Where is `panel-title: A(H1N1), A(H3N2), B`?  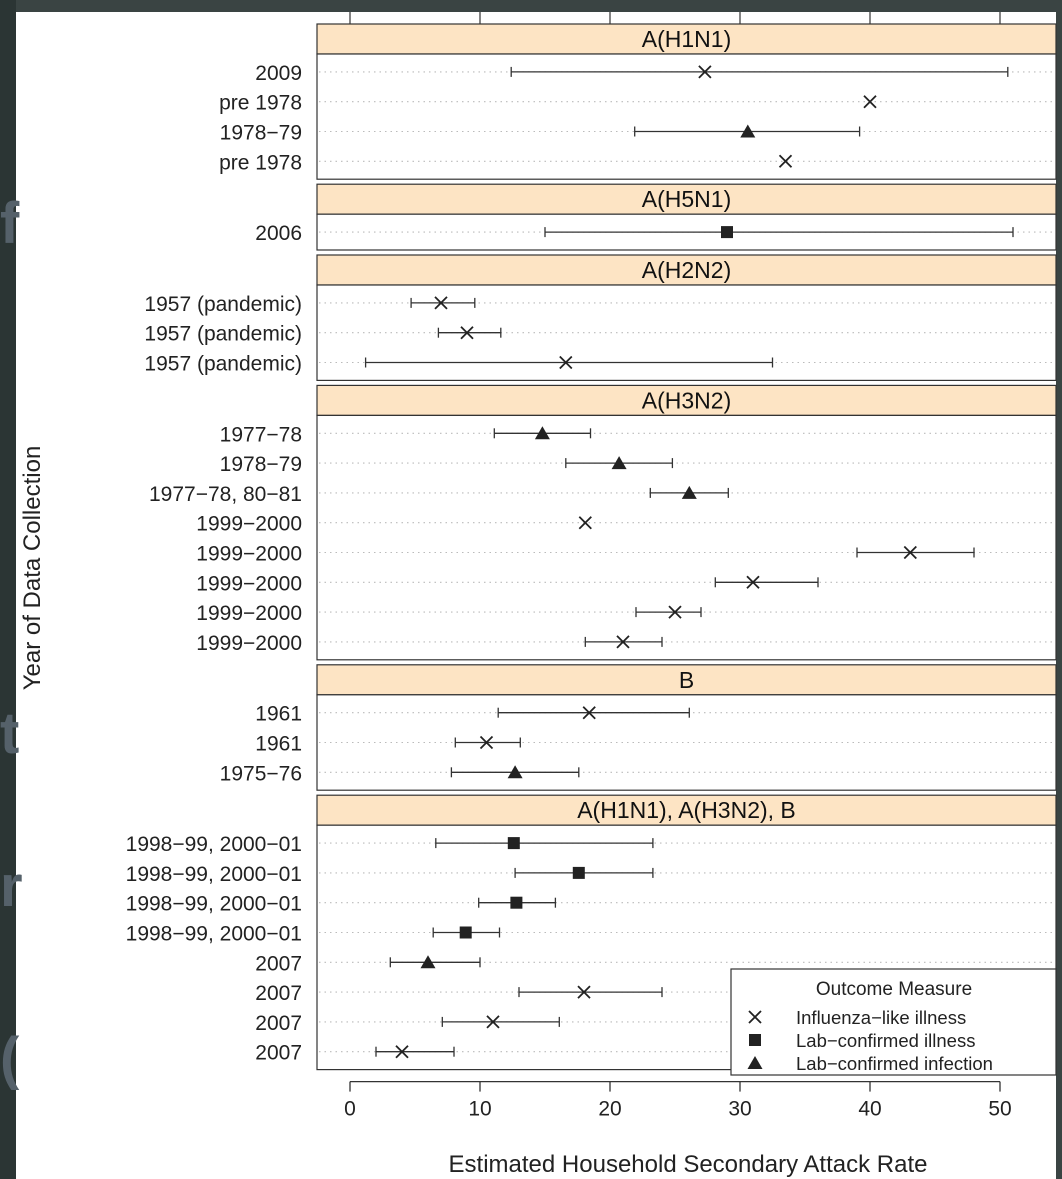
panel-title: A(H1N1), A(H3N2), B is located at coordinates (686, 810).